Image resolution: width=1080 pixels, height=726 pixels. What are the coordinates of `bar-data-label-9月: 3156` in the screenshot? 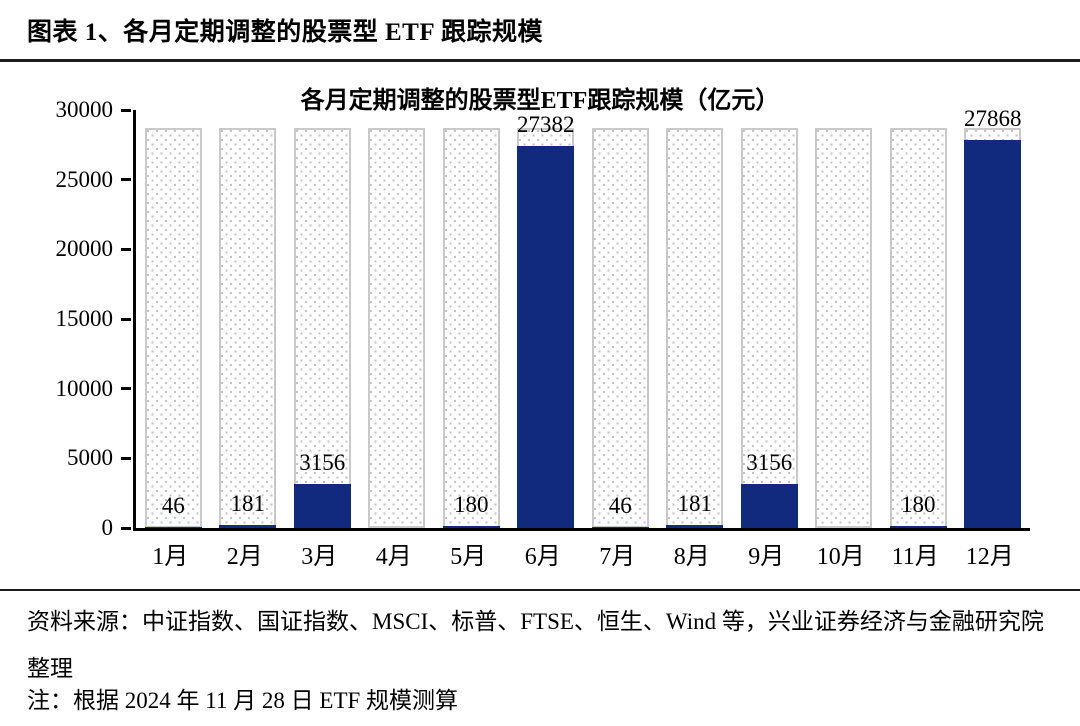 It's located at (769, 463).